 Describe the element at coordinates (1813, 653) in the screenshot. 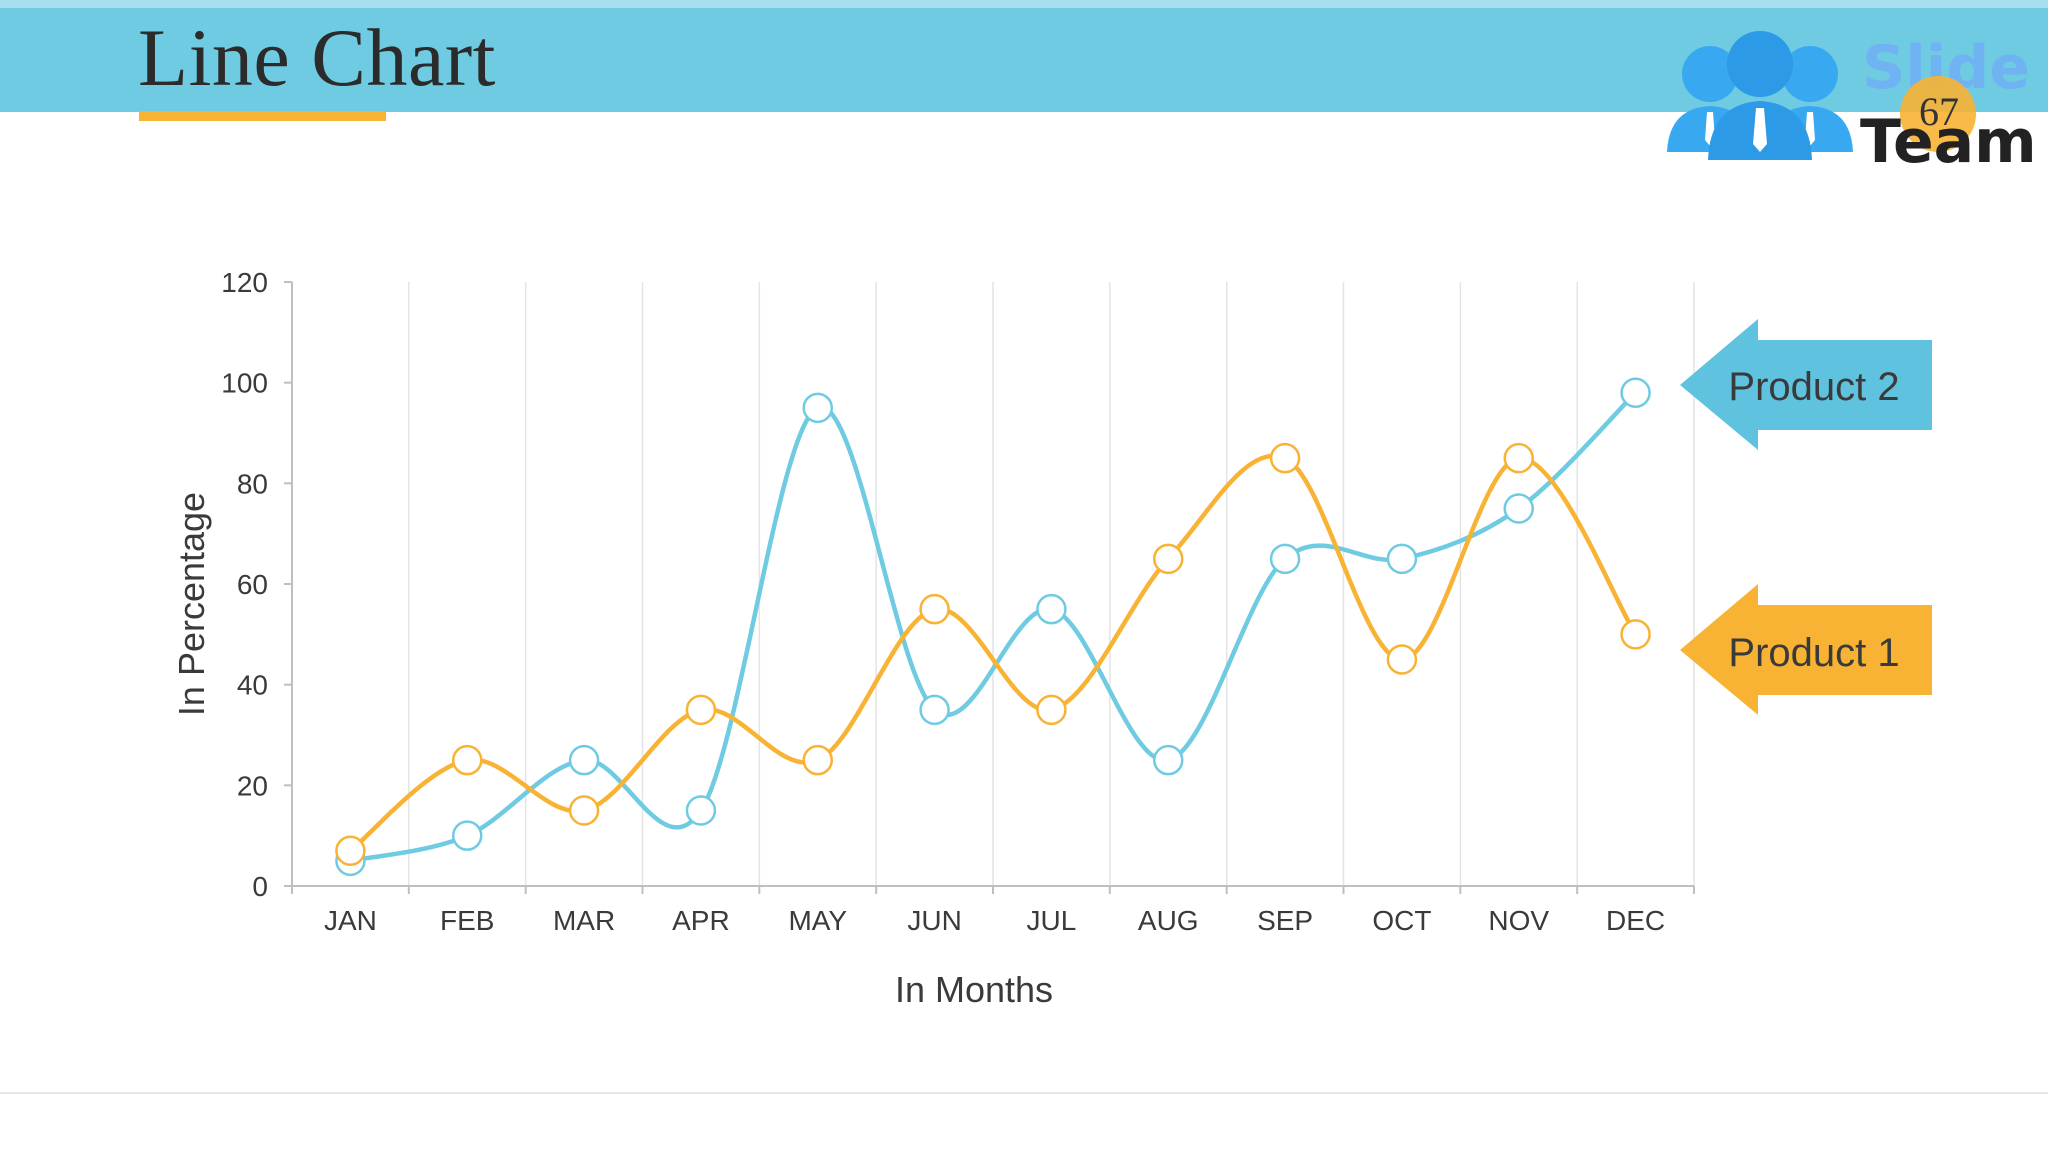

I see `product1-callout-label: Product 1` at that location.